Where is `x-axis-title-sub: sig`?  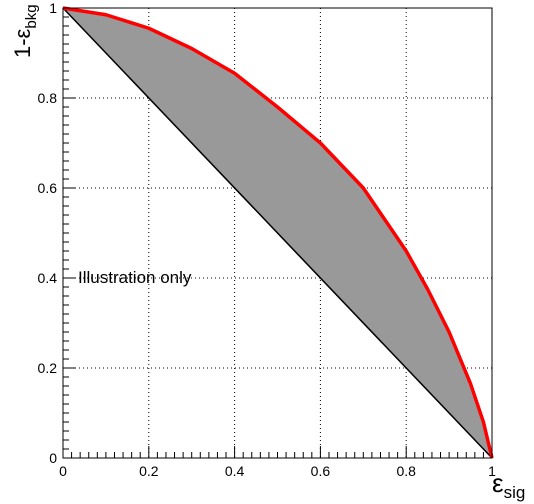
x-axis-title-sub: sig is located at coordinates (515, 492).